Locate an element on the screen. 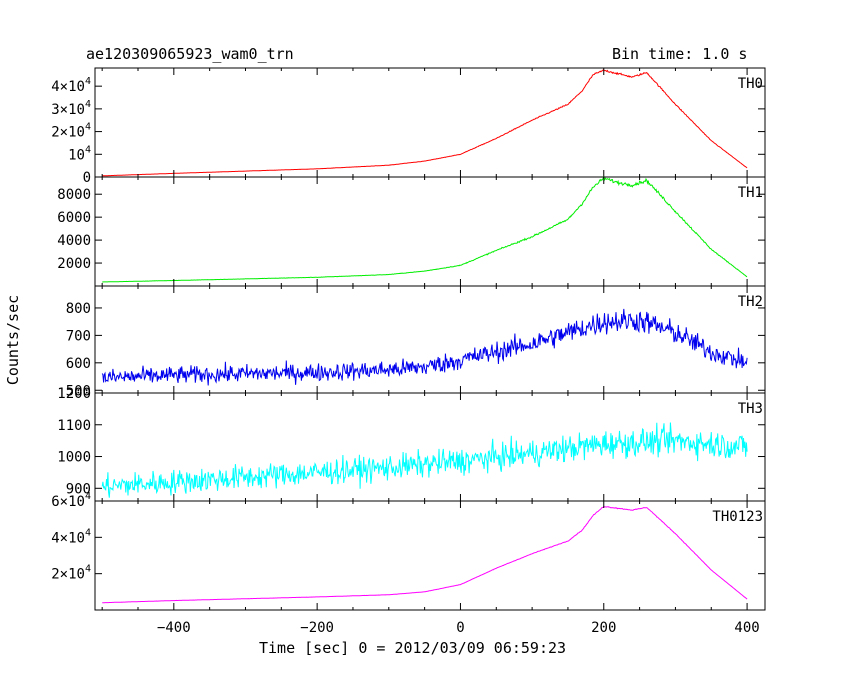 The image size is (850, 680). series-line-th0 is located at coordinates (425, 123).